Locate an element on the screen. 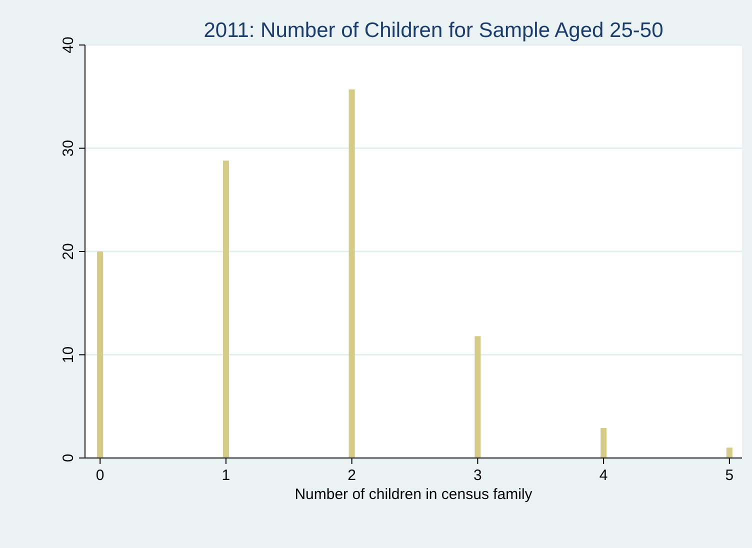 This screenshot has width=752, height=548. y-tick-label: 30 is located at coordinates (68, 148).